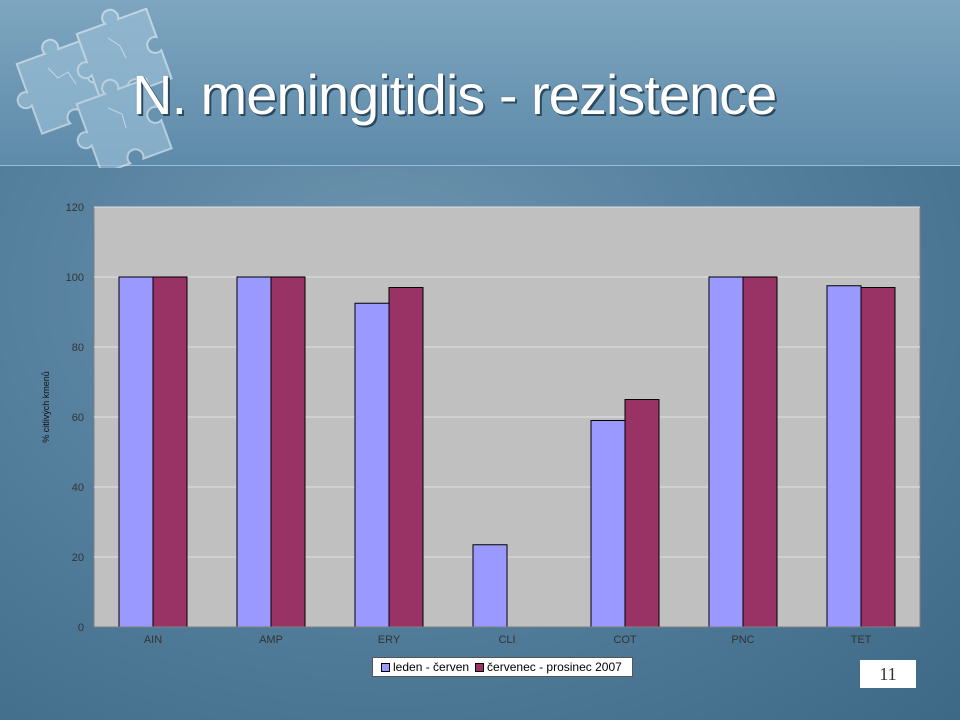  I want to click on legend-label-series-1: leden - červen, so click(431, 667).